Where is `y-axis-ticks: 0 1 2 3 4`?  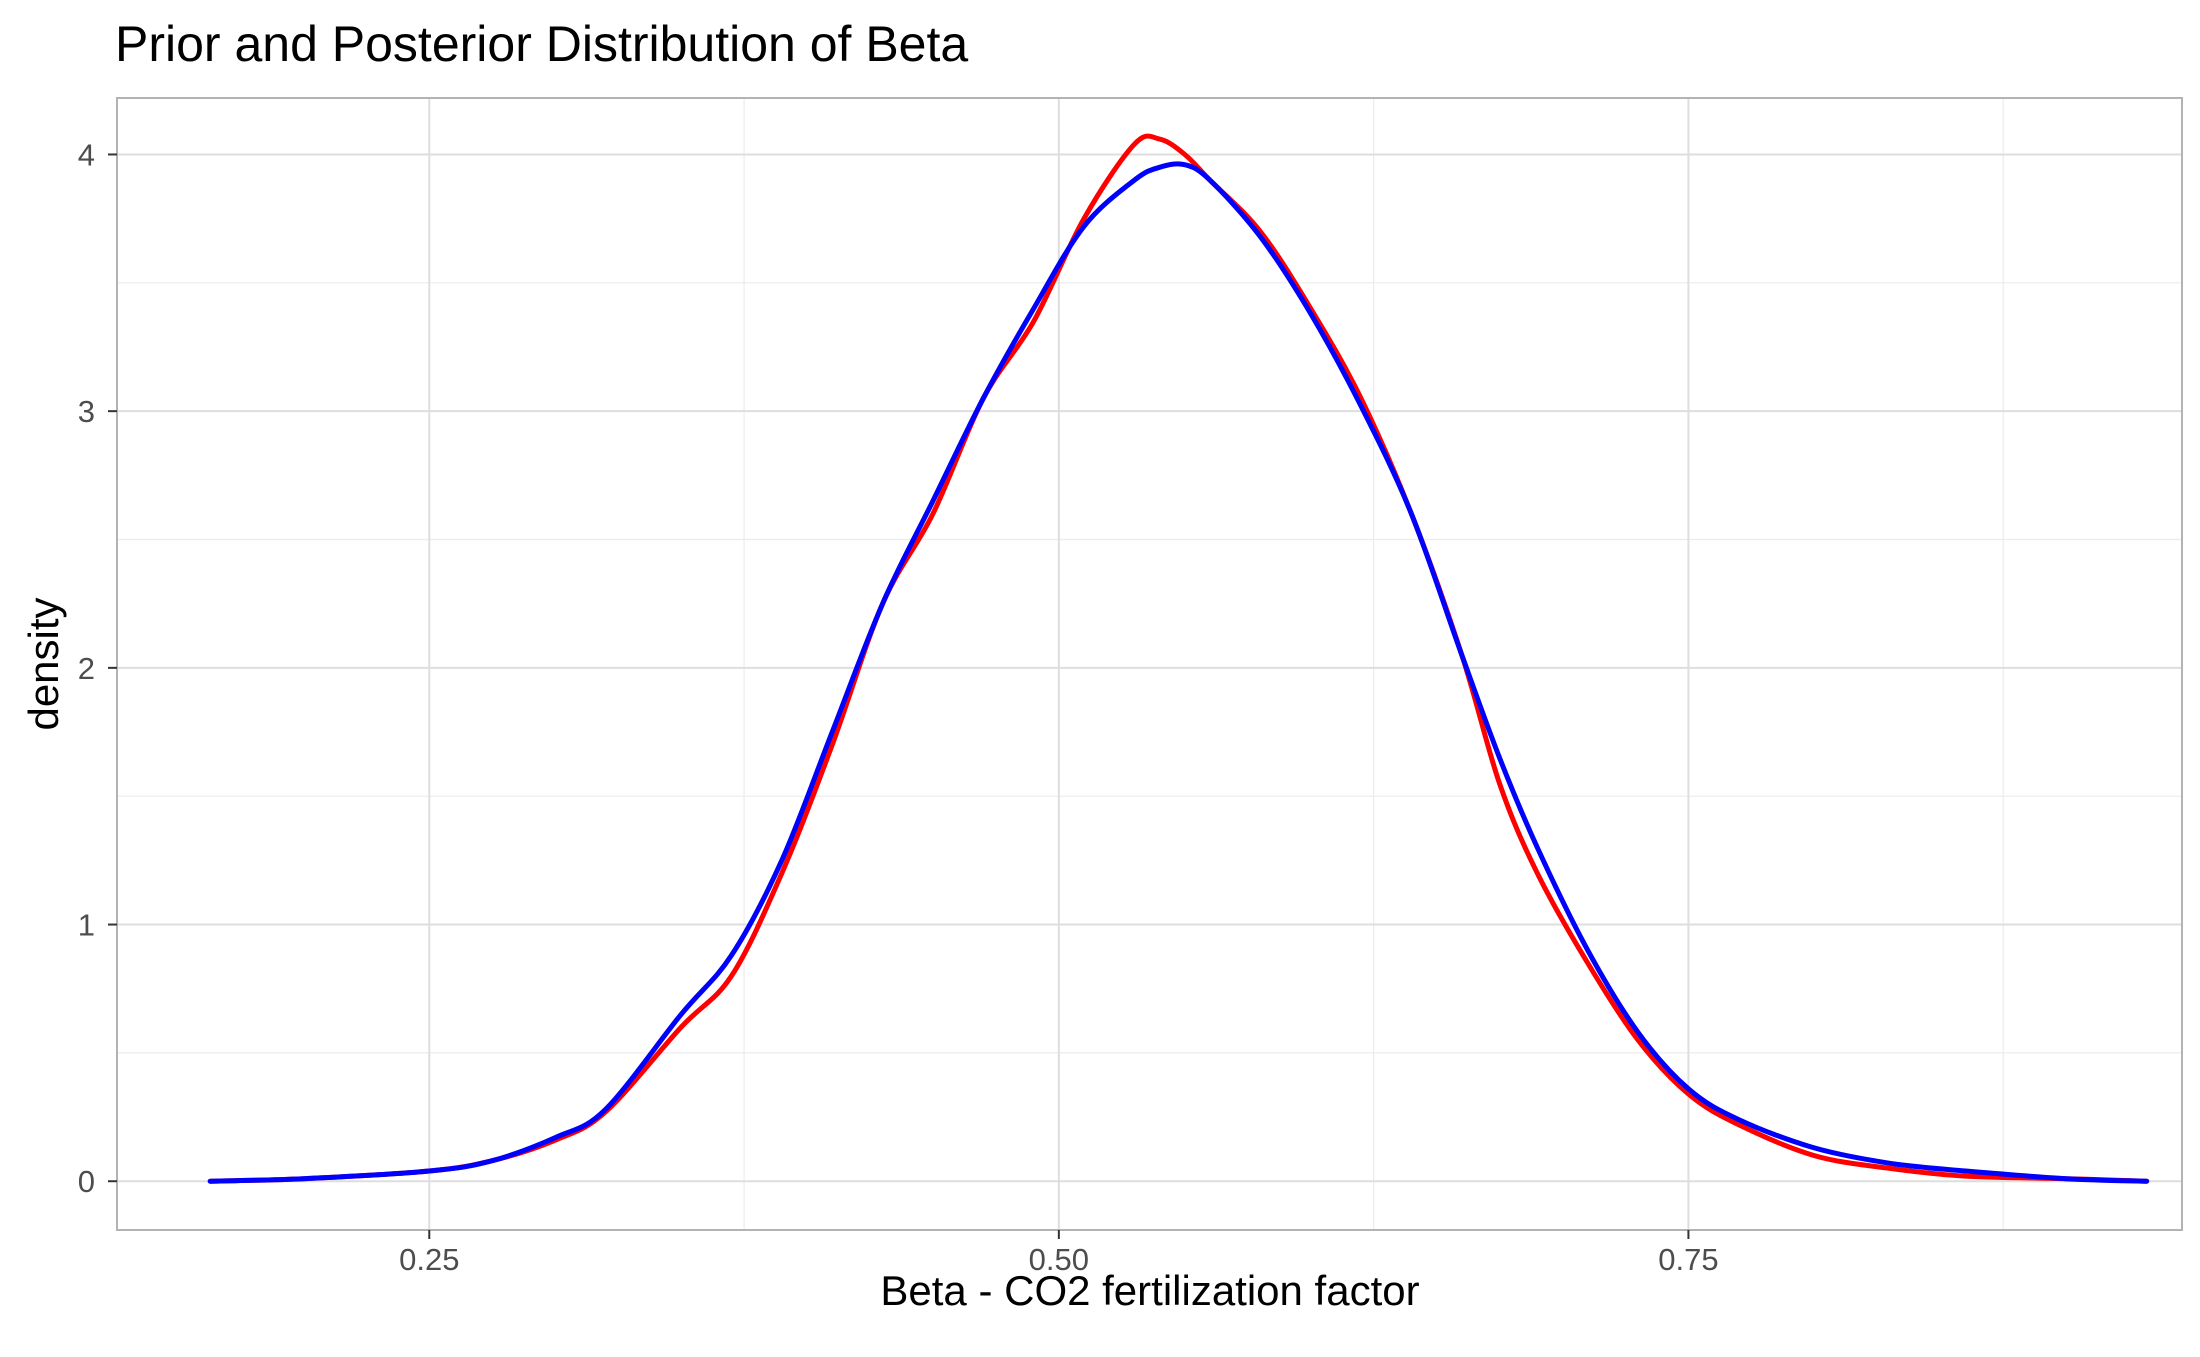
y-axis-ticks: 0 1 2 3 4 is located at coordinates (97, 668).